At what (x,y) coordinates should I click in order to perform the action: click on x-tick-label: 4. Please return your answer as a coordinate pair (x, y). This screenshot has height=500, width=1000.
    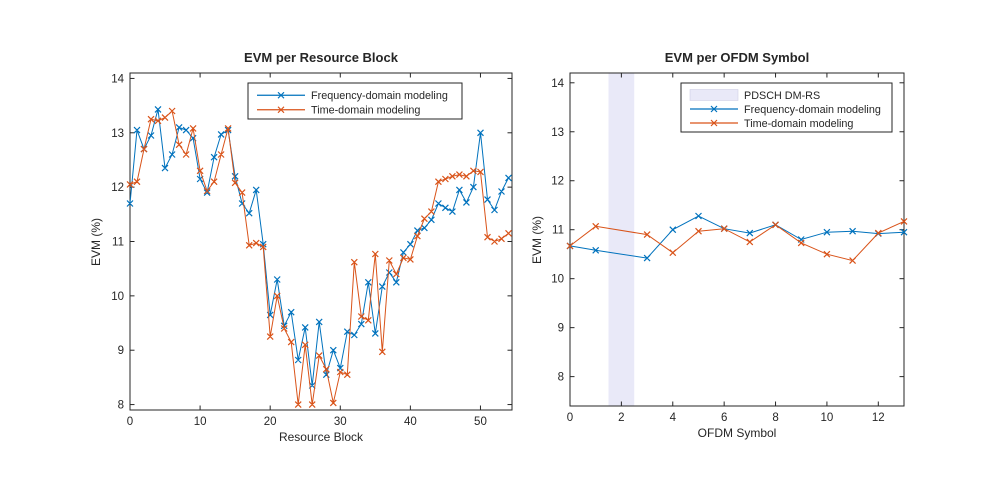
    Looking at the image, I should click on (673, 418).